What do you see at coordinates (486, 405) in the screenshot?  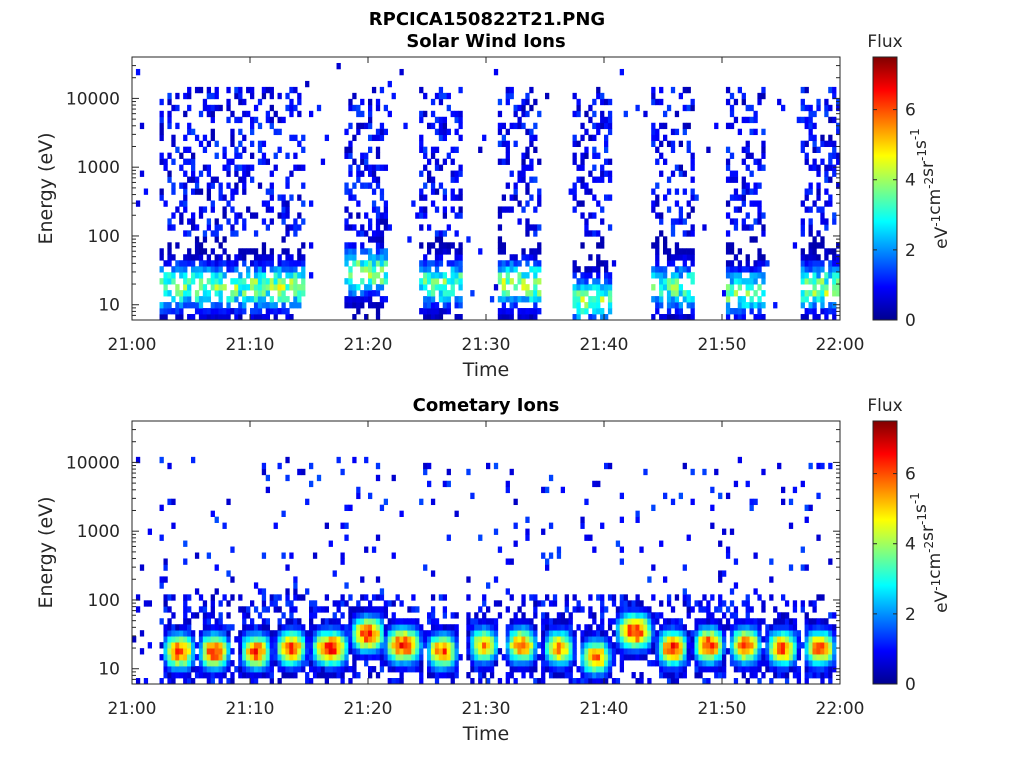 I see `panel-title: Cometary Ions` at bounding box center [486, 405].